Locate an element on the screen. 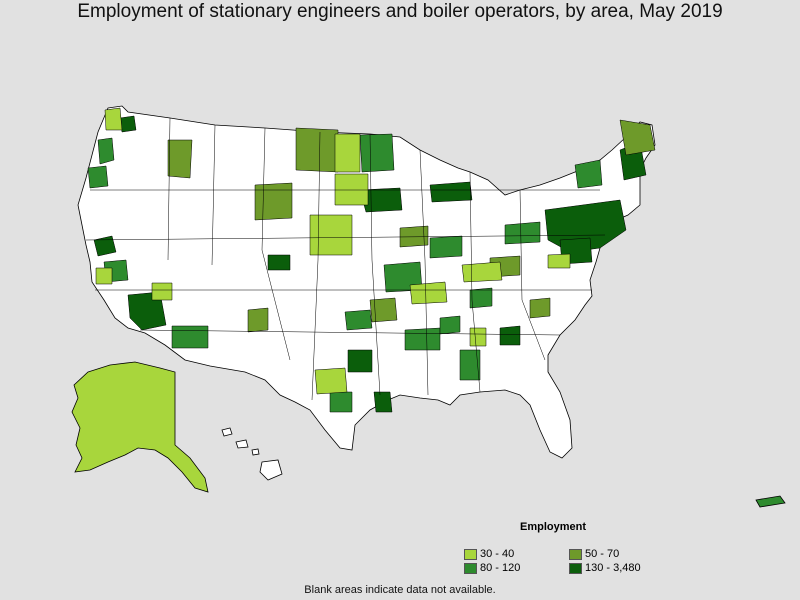 The image size is (800, 600). hawaii-islands is located at coordinates (252, 454).